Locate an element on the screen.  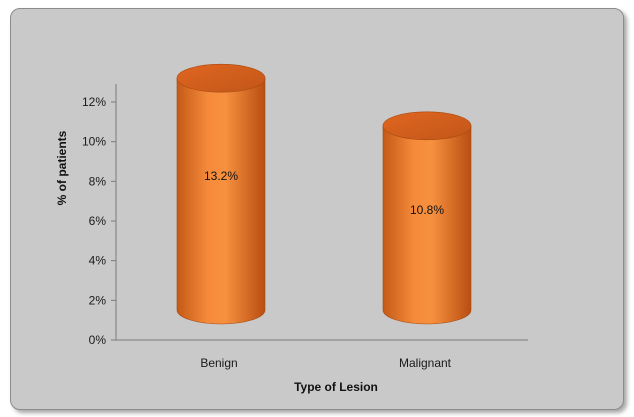
bar-malignant is located at coordinates (427, 225).